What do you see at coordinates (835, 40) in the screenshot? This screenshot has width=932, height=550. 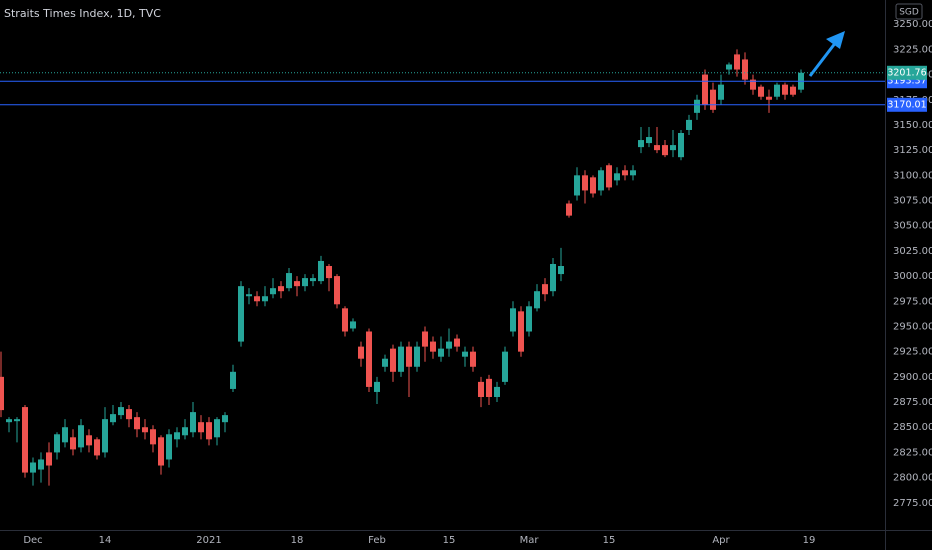 I see `arrow-head` at bounding box center [835, 40].